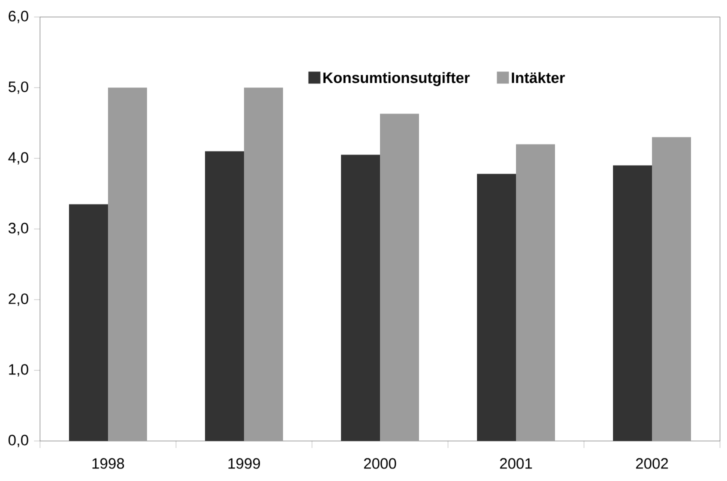 This screenshot has width=727, height=481. Describe the element at coordinates (108, 463) in the screenshot. I see `x-tick-label: 1998` at that location.